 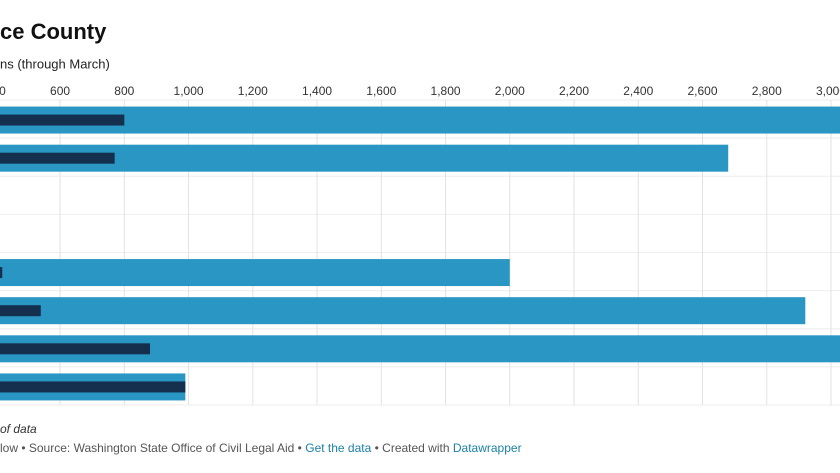 What do you see at coordinates (487, 448) in the screenshot?
I see `credit-link: Datawrapper` at bounding box center [487, 448].